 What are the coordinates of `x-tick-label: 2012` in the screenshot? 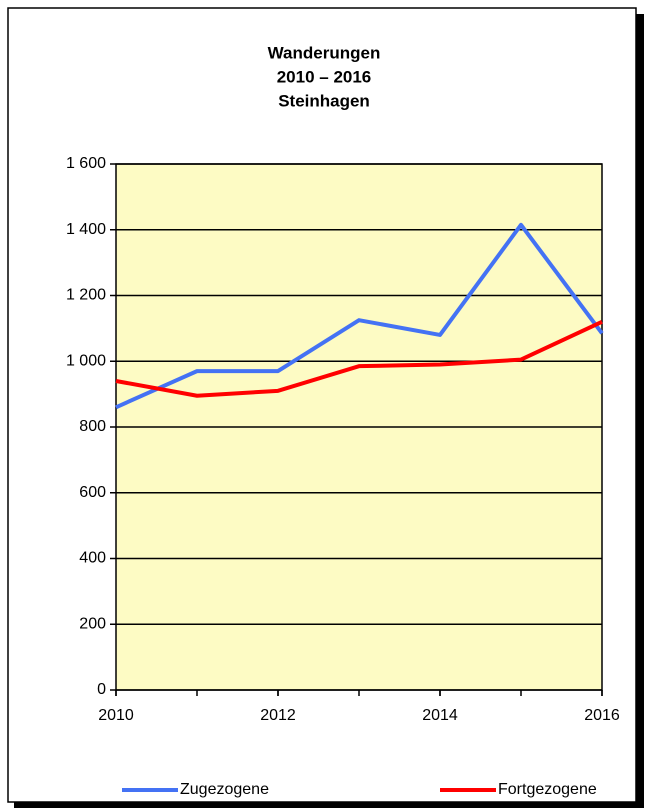 It's located at (278, 715).